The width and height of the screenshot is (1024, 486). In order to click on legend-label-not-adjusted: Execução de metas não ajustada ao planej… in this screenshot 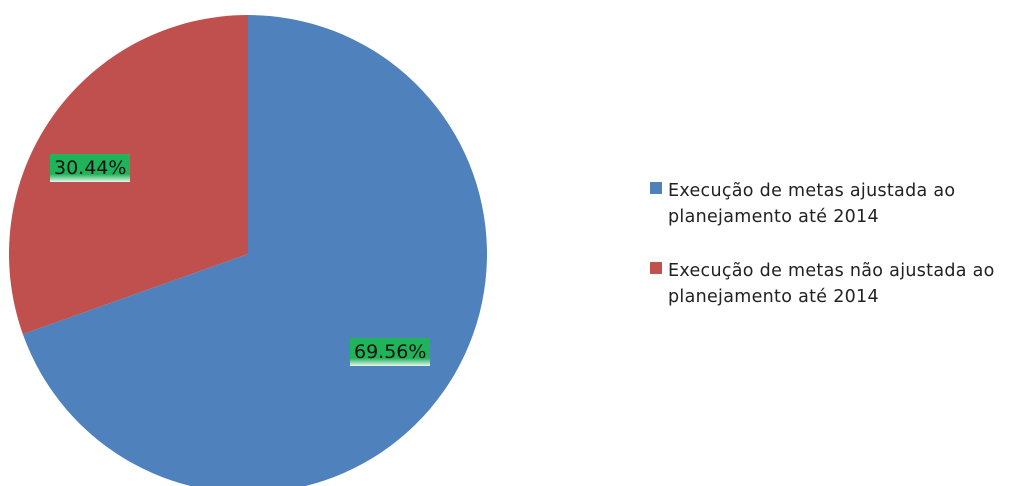, I will do `click(831, 284)`.